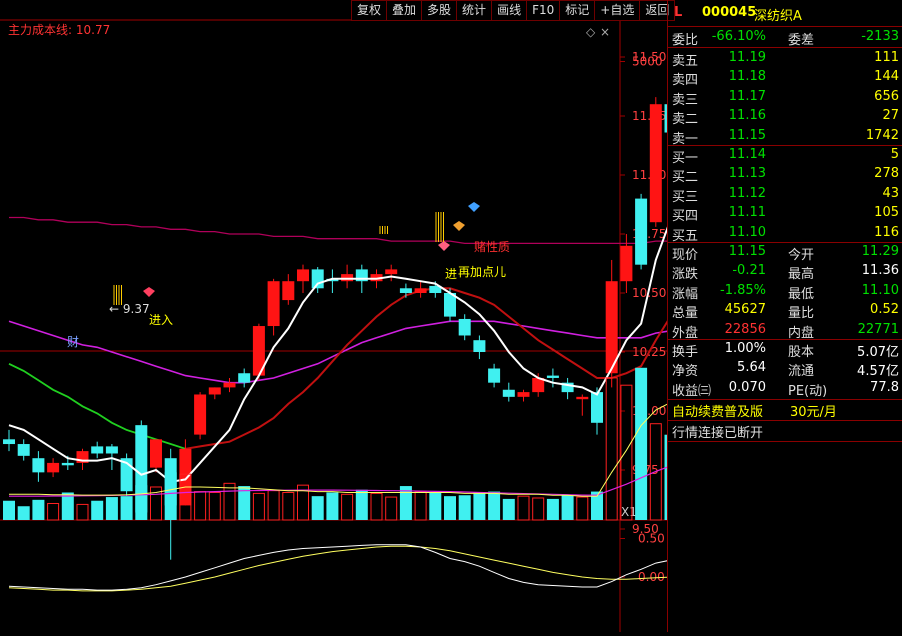 The height and width of the screenshot is (636, 902). What do you see at coordinates (785, 234) in the screenshot?
I see `buy-level-5: 买五 11.10 116` at bounding box center [785, 234].